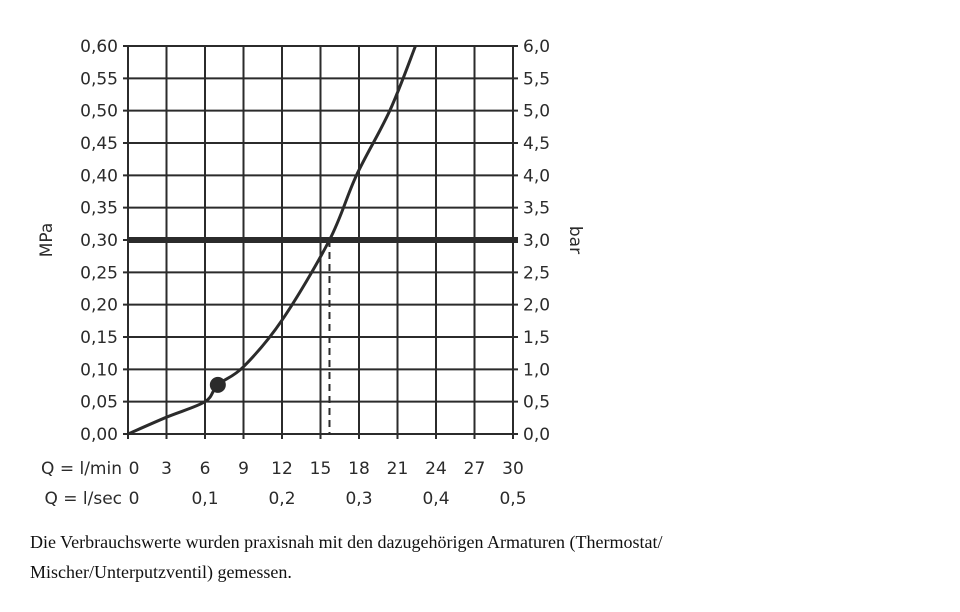 The height and width of the screenshot is (612, 960). I want to click on y2-tick-label: 1,5, so click(536, 338).